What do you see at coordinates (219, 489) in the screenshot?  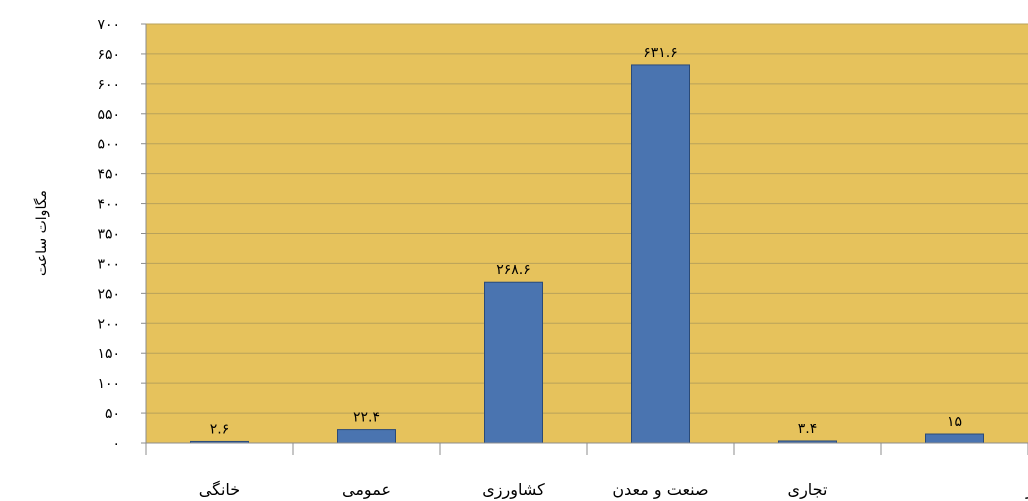 I see `category-label: خانگی` at bounding box center [219, 489].